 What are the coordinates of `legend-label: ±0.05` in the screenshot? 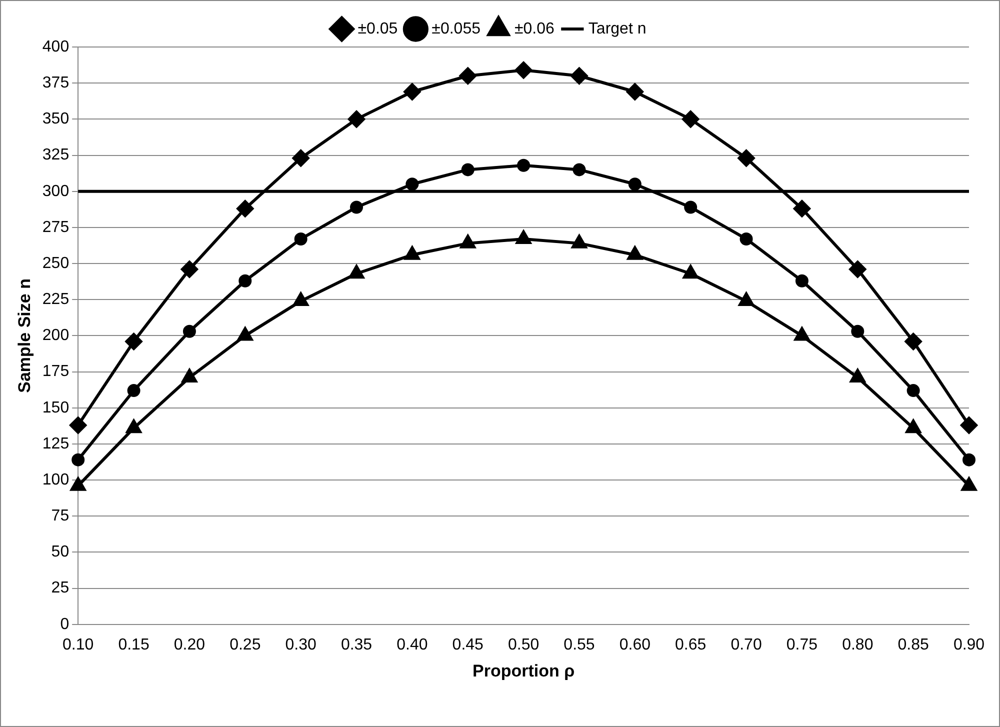 It's located at (378, 29).